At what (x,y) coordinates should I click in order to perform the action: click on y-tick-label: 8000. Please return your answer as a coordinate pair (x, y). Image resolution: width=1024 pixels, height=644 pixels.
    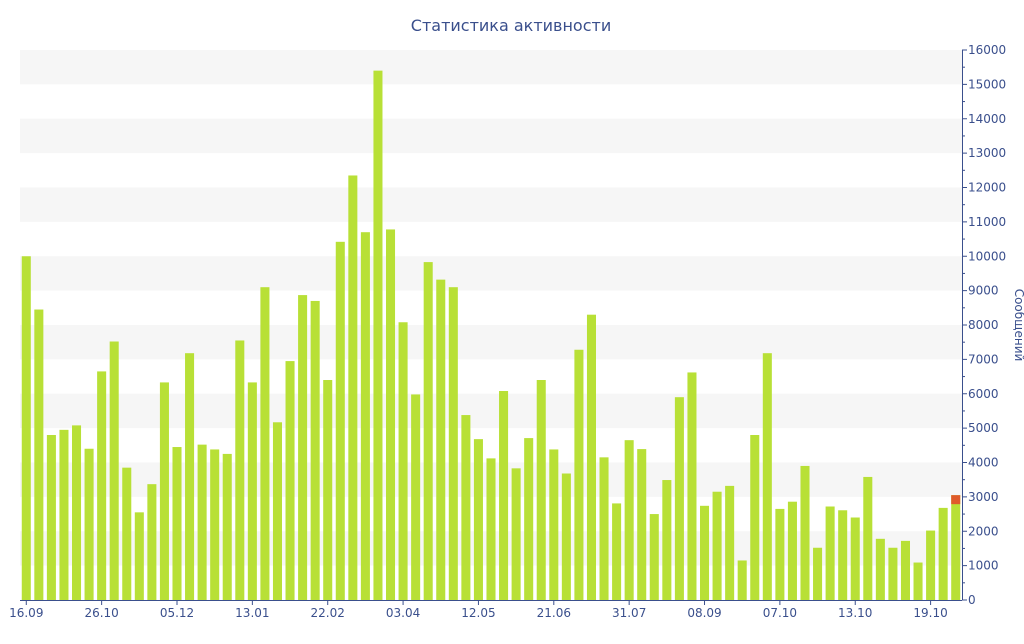
    Looking at the image, I should click on (983, 325).